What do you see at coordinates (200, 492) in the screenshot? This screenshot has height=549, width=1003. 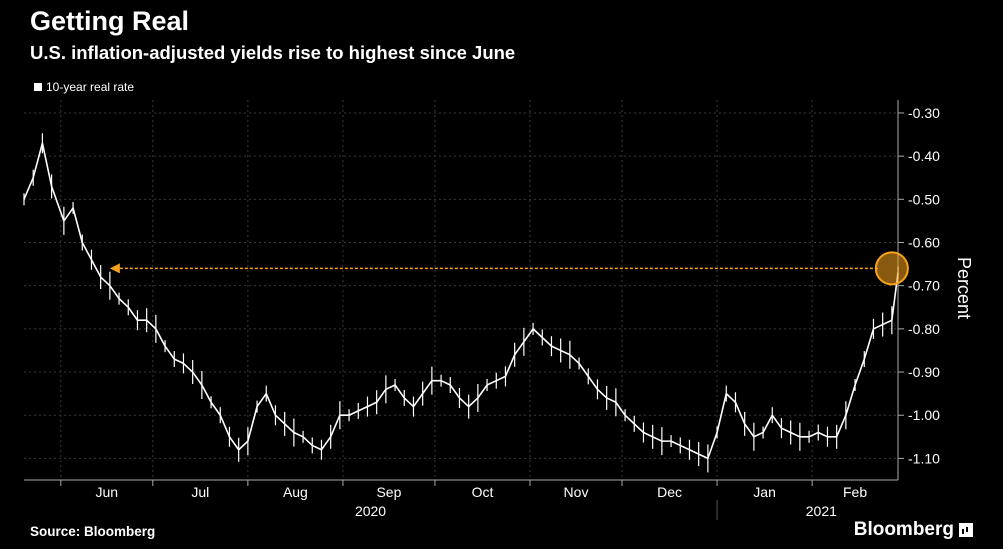 I see `x-month-label: Jul` at bounding box center [200, 492].